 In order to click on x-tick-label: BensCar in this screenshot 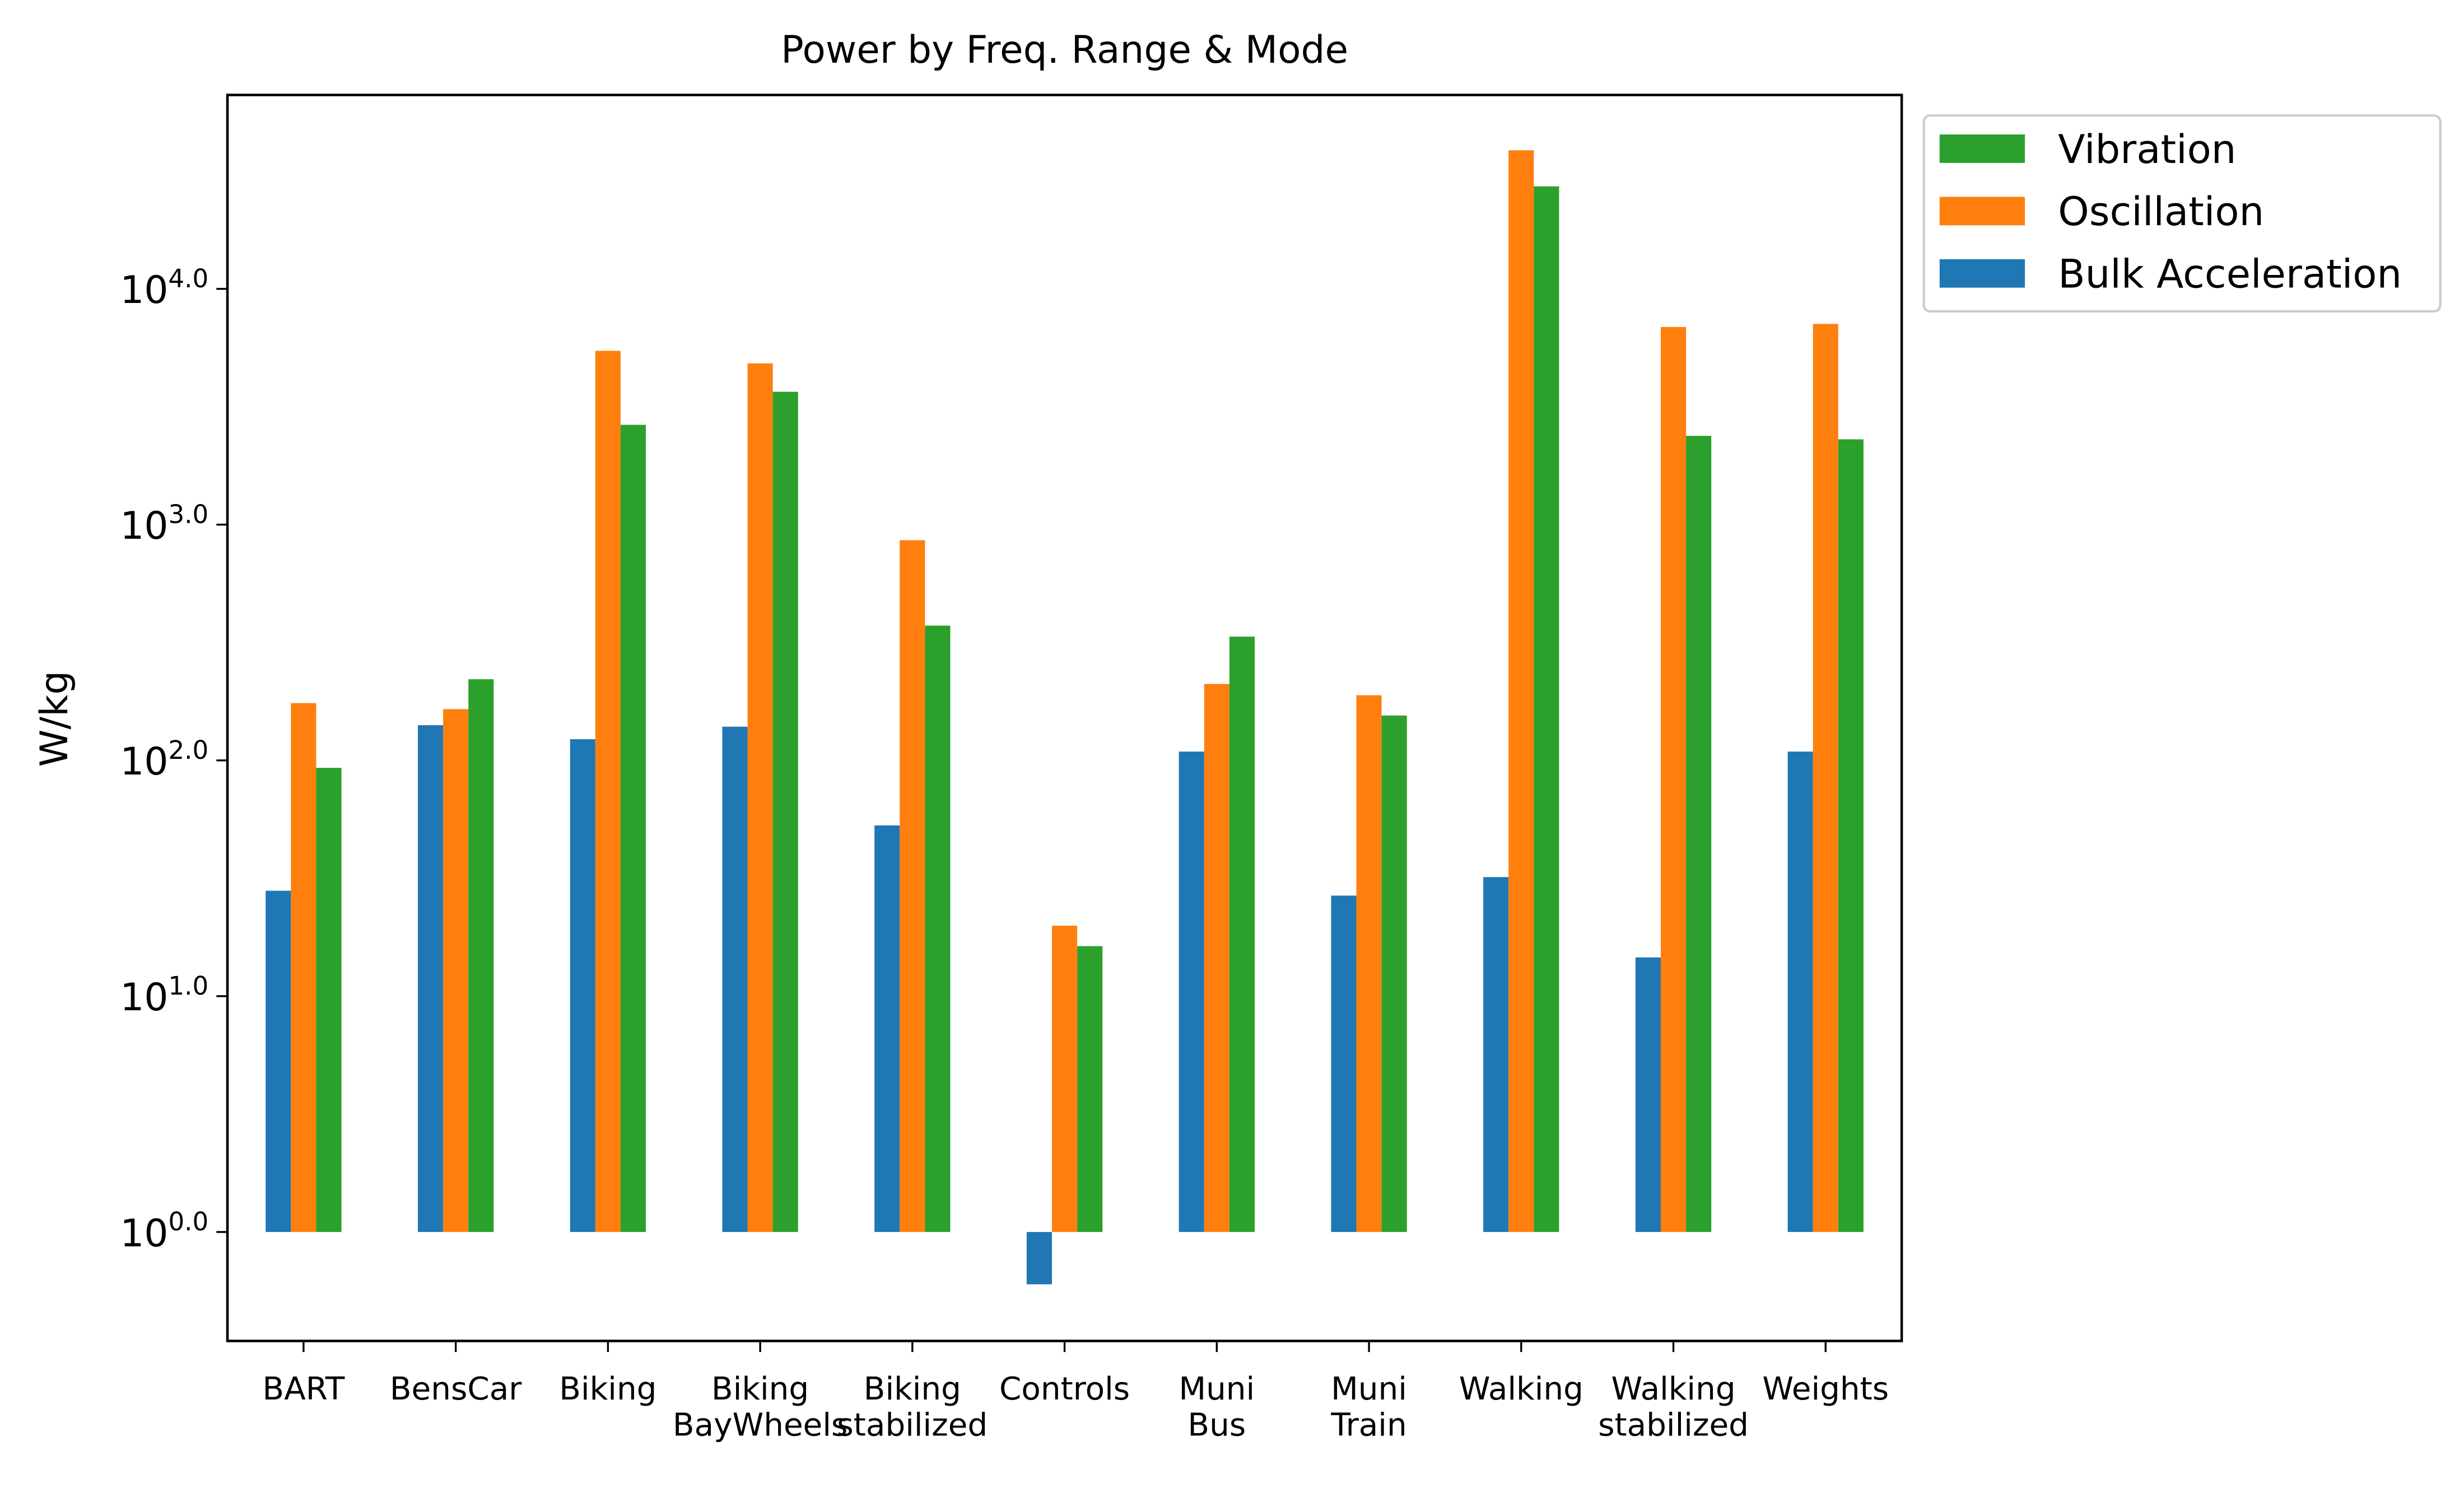, I will do `click(456, 1389)`.